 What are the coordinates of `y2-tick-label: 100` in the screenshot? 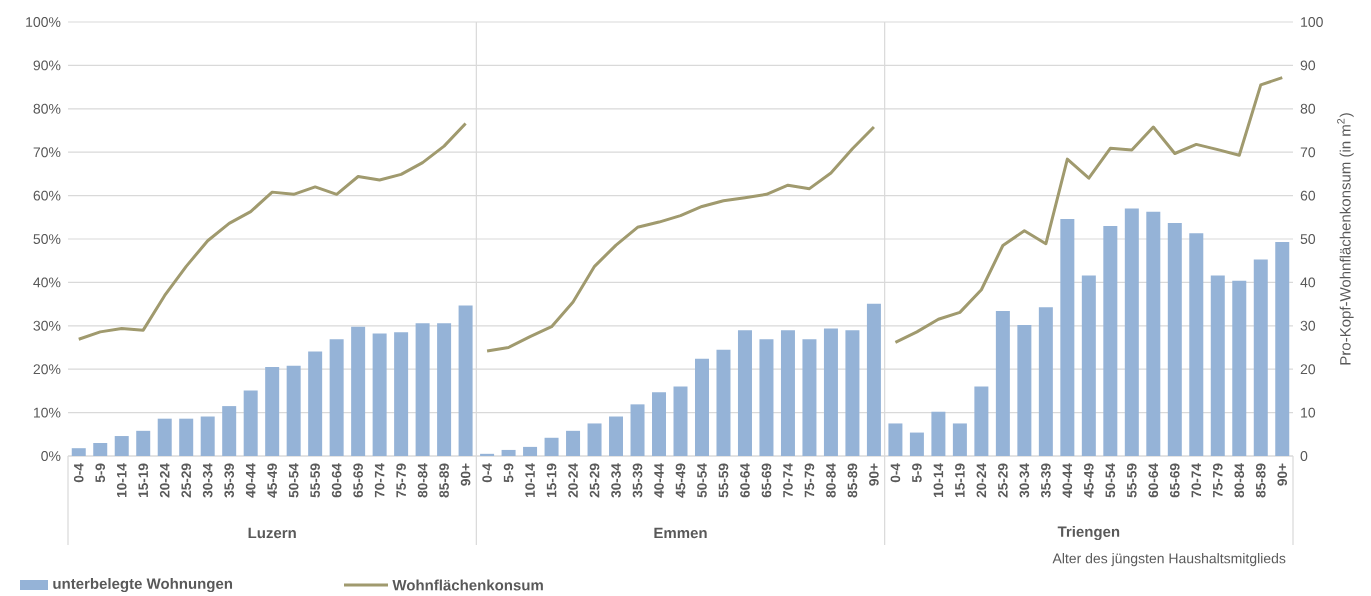 It's located at (1312, 22).